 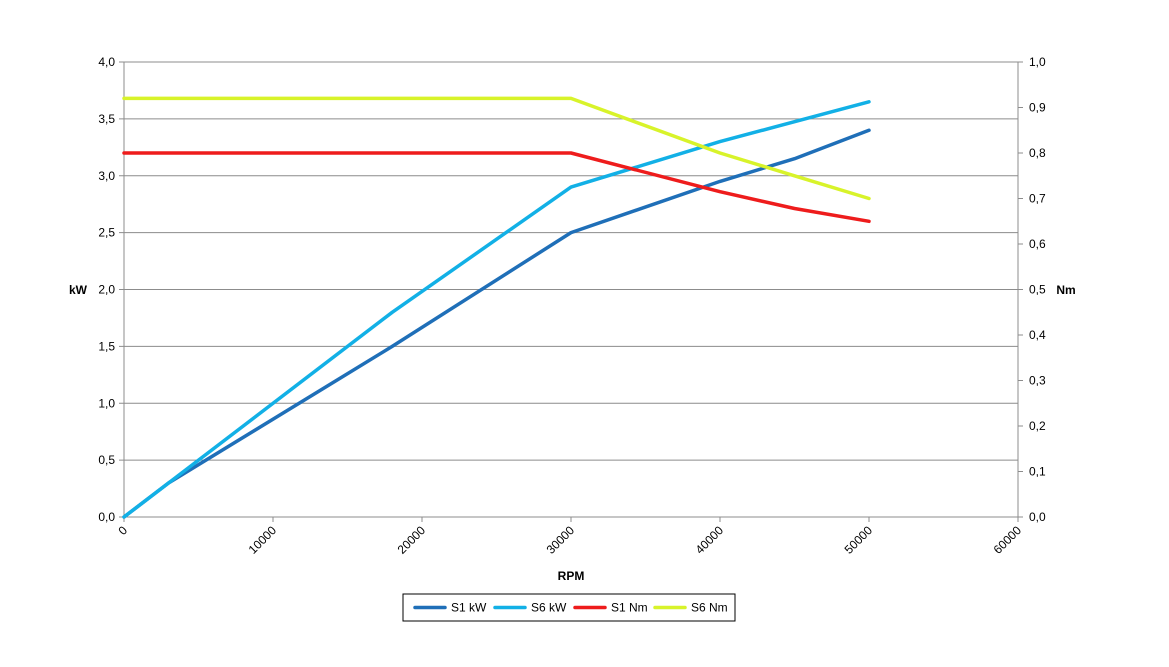 I want to click on x-tick-label: 30000, so click(x=561, y=540).